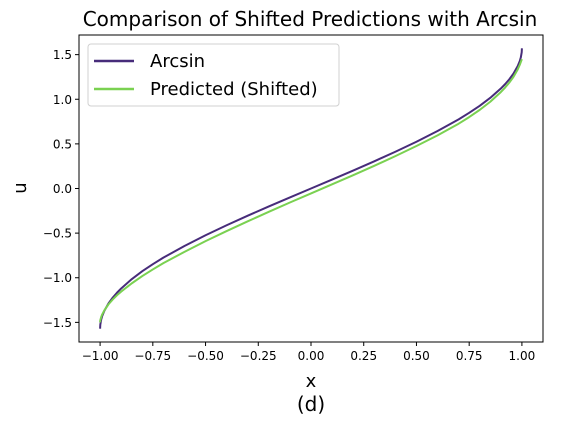 This screenshot has height=425, width=573. Describe the element at coordinates (311, 356) in the screenshot. I see `x-tick-label: 0.00` at that location.